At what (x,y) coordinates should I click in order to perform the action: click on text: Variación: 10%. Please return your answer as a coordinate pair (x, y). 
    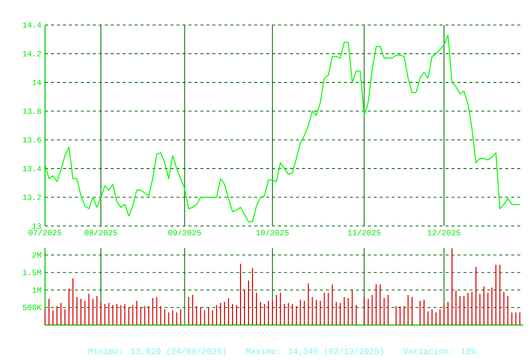
    Looking at the image, I should click on (439, 351).